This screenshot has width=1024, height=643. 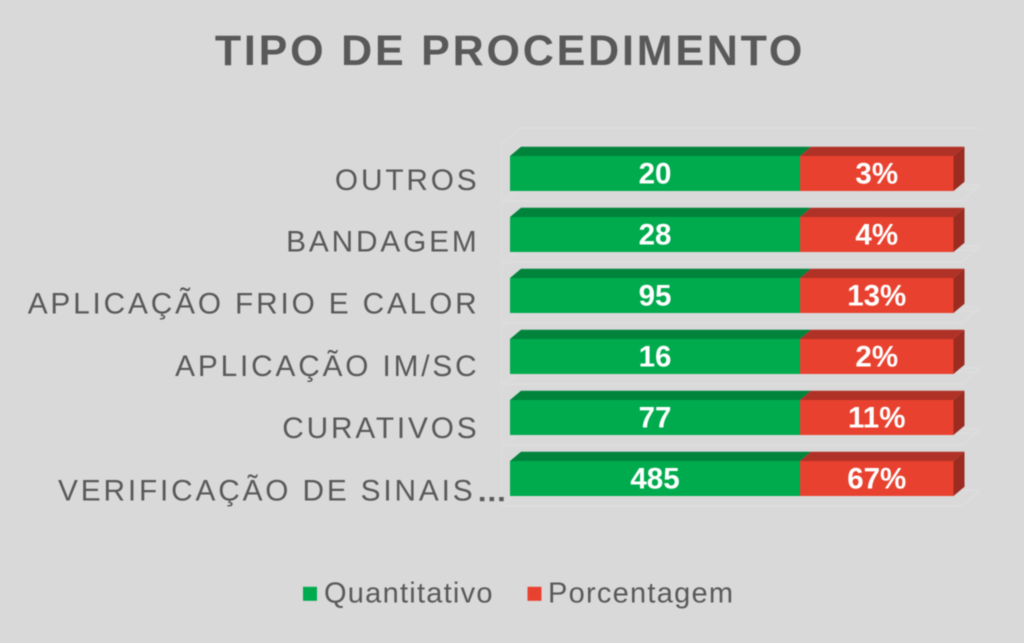 I want to click on svg-text: OUTROS, so click(x=407, y=180).